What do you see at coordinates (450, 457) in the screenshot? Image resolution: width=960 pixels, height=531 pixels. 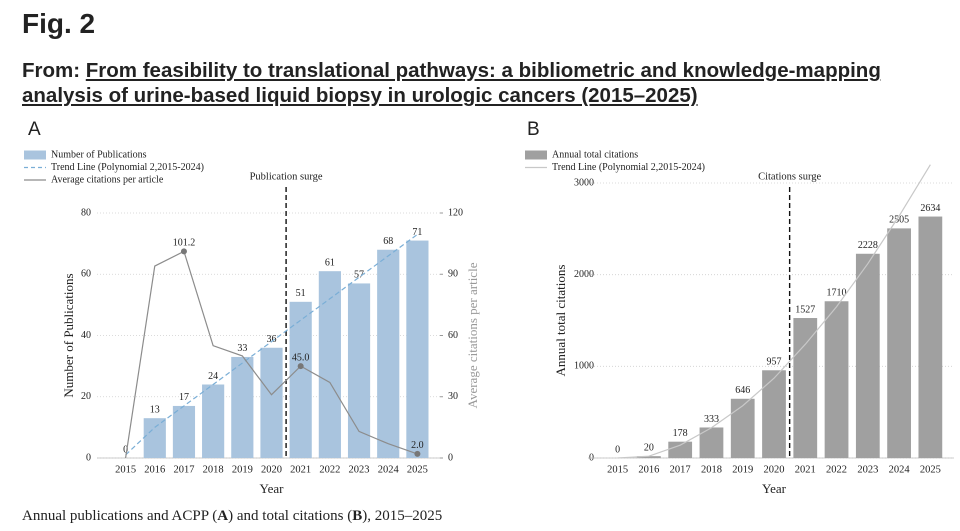 I see `y2-tick-label: 0` at bounding box center [450, 457].